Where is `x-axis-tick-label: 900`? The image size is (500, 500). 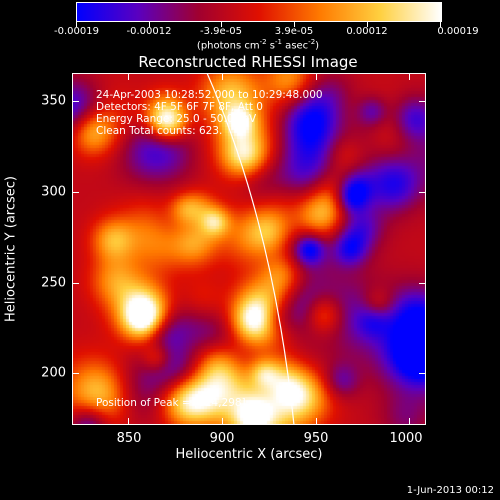 x-axis-tick-label: 900 is located at coordinates (222, 438).